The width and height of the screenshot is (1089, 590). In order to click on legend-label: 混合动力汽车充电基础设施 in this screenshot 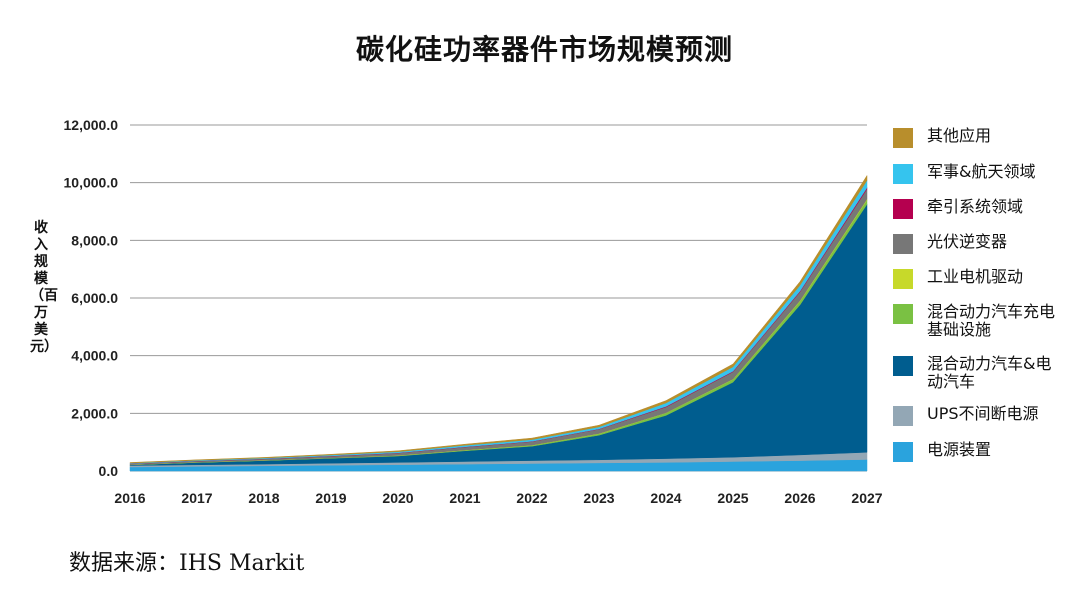, I will do `click(991, 320)`.